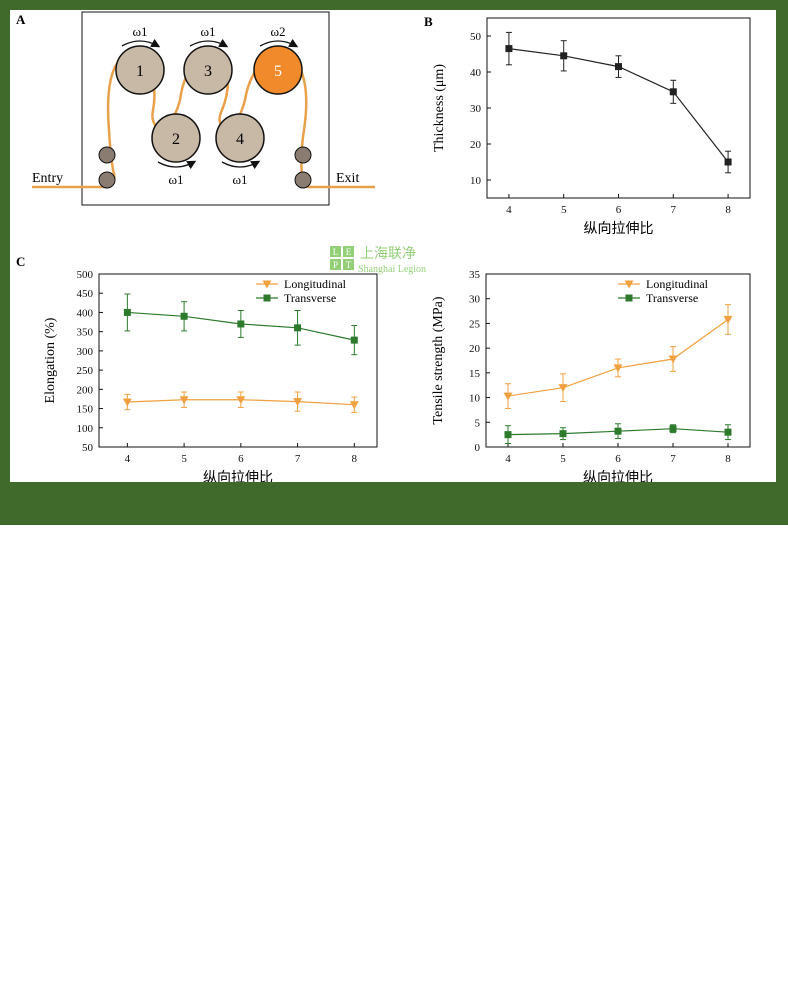  I want to click on y-tick-label: 100, so click(85, 429).